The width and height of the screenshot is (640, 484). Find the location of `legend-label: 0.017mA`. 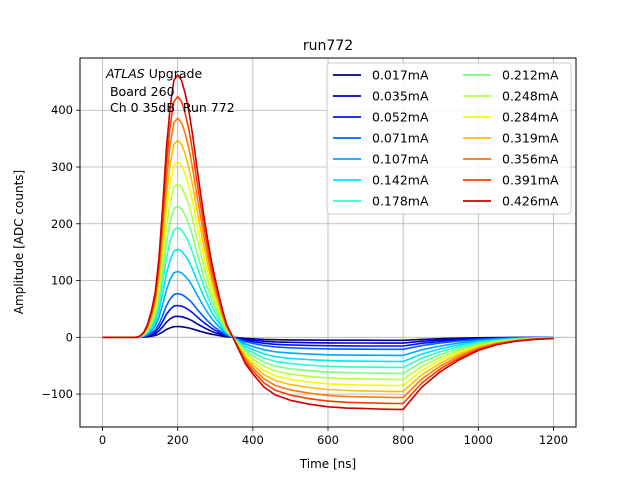

legend-label: 0.017mA is located at coordinates (400, 75).